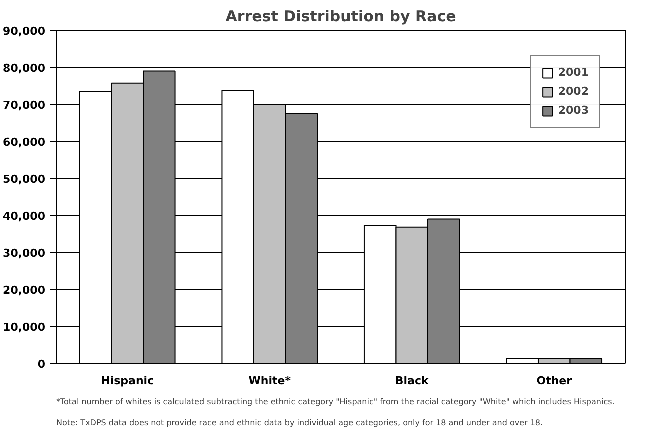 The width and height of the screenshot is (645, 432). I want to click on y-tick-label: 60,000, so click(24, 142).